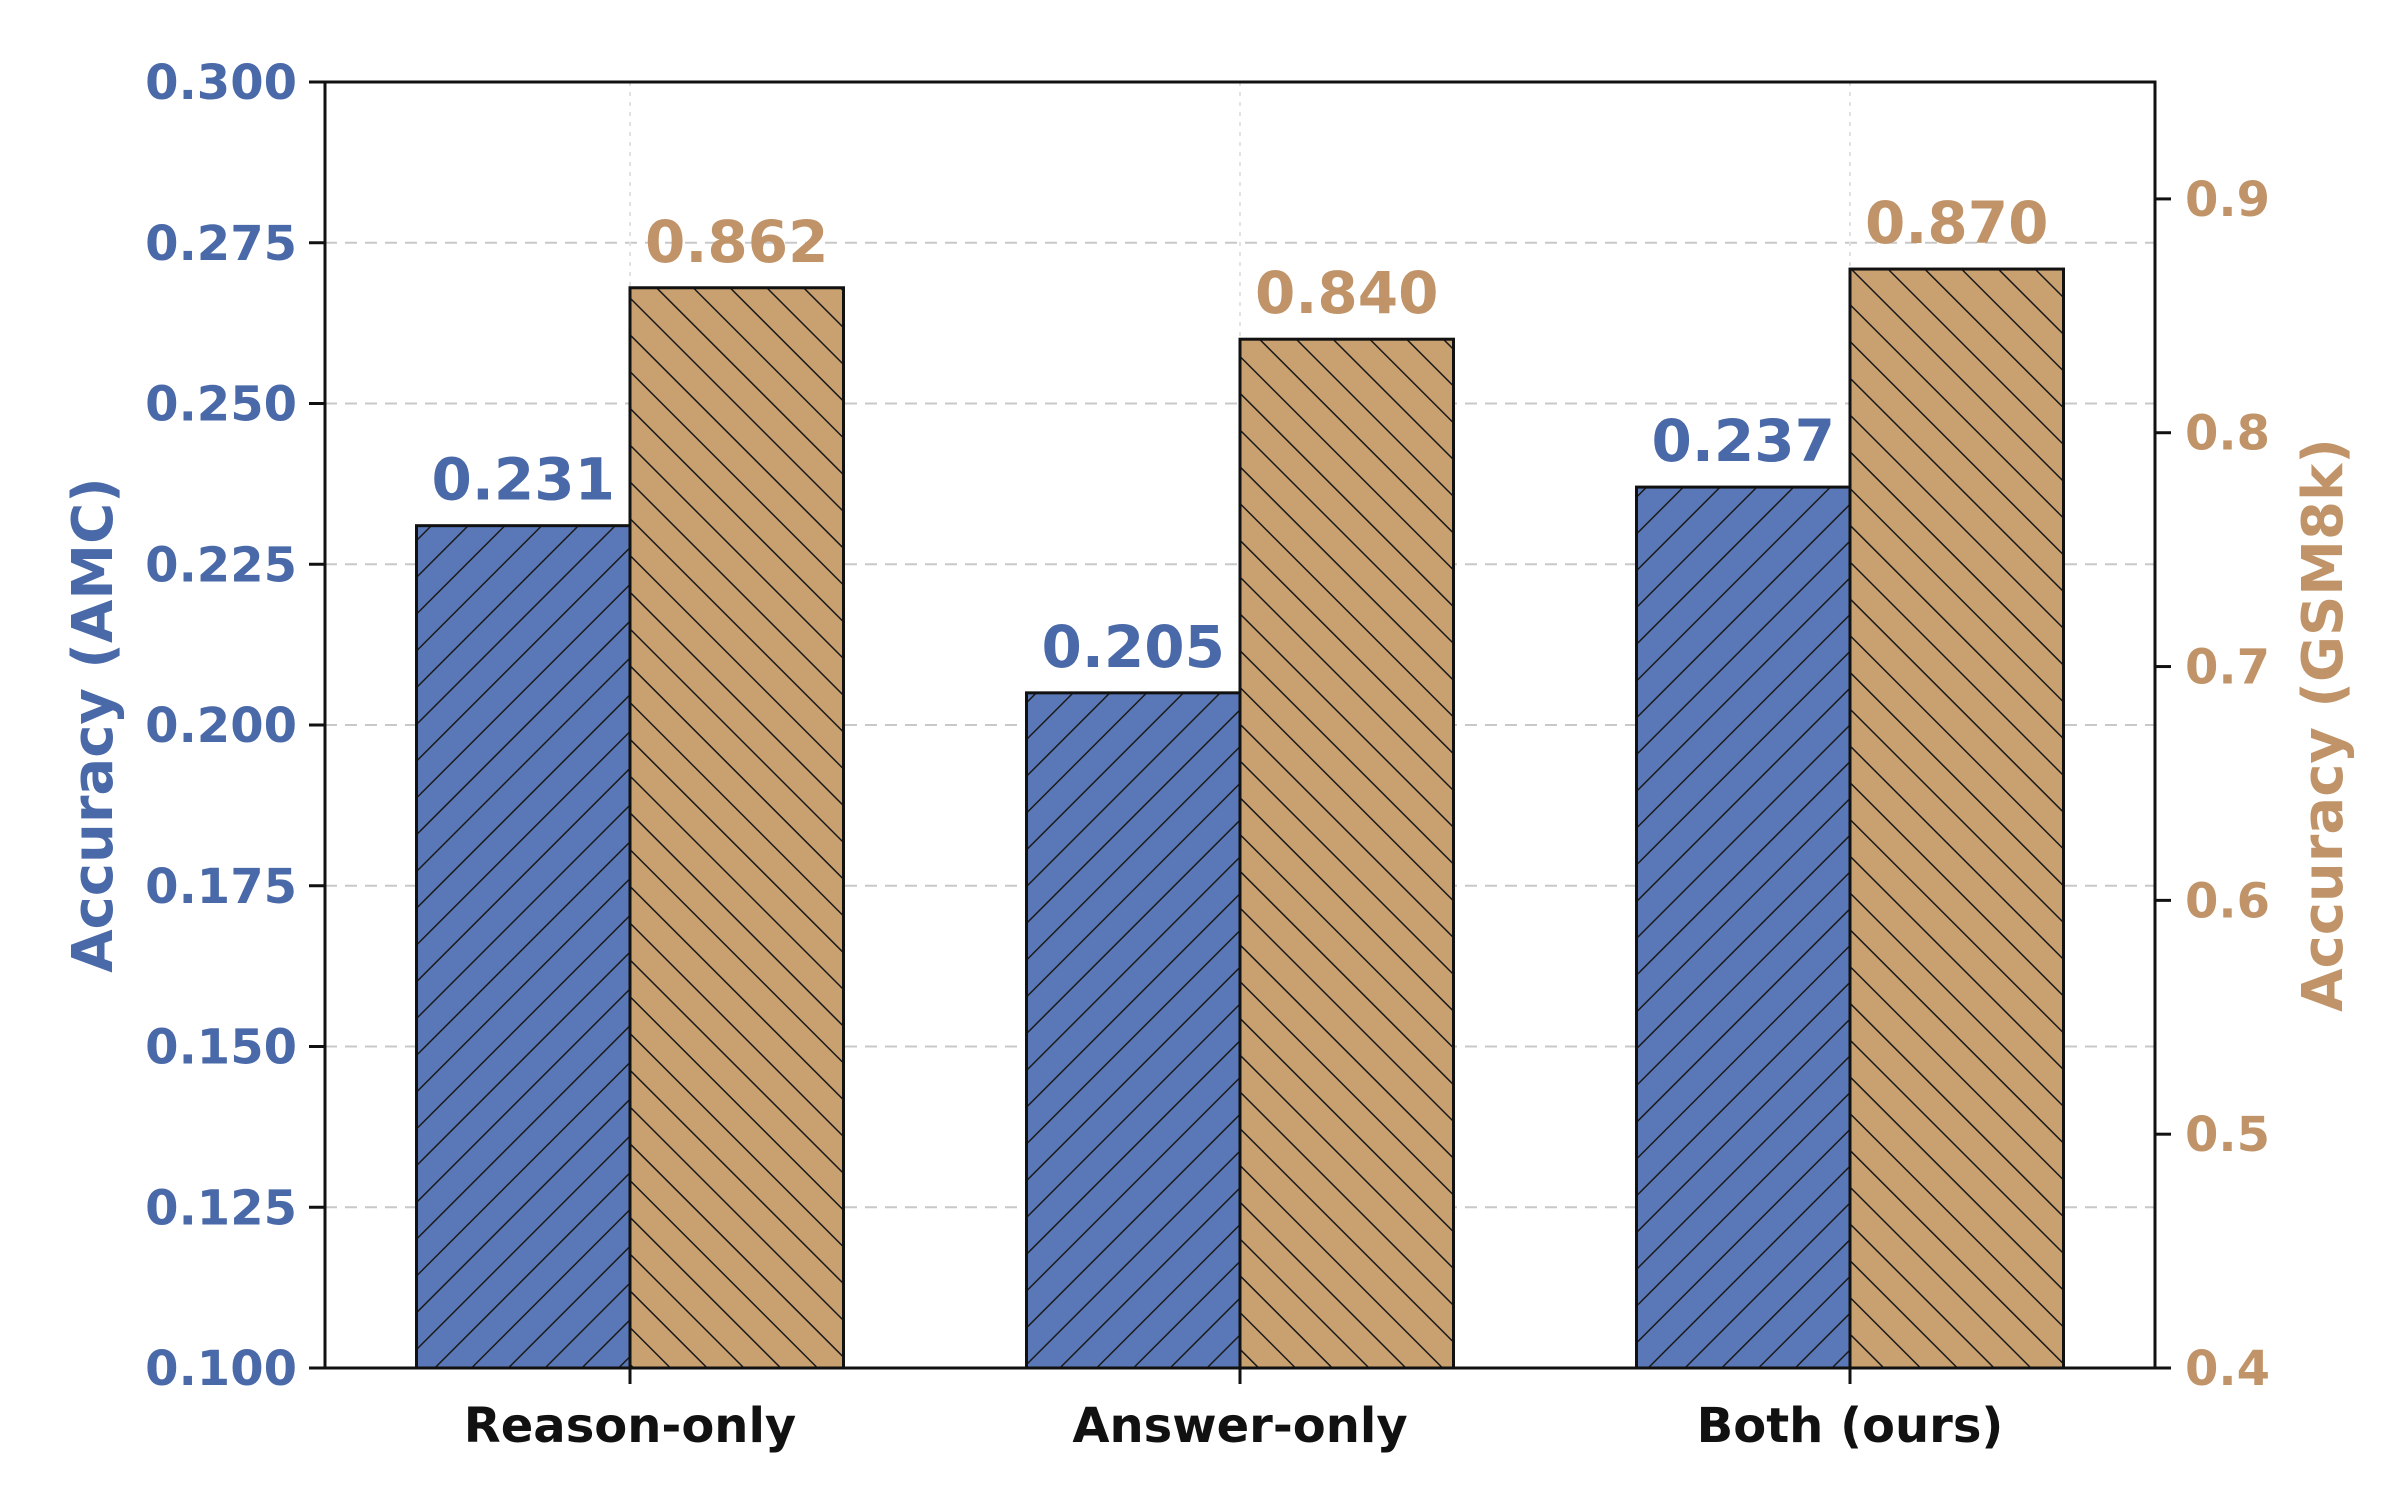 The width and height of the screenshot is (2400, 1500). I want to click on bar-left-answer-only, so click(1133, 1030).